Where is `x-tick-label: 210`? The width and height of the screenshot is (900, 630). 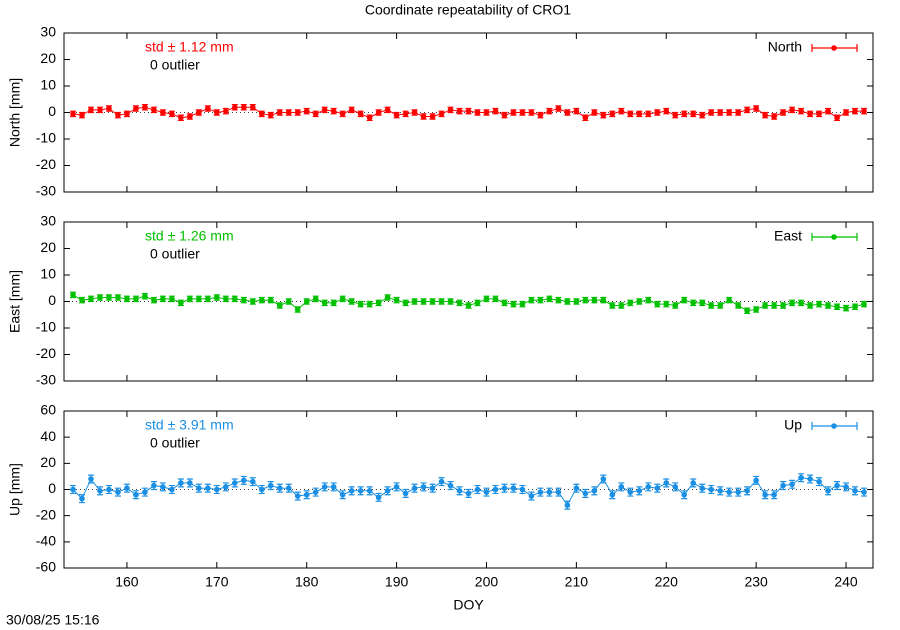 x-tick-label: 210 is located at coordinates (577, 582).